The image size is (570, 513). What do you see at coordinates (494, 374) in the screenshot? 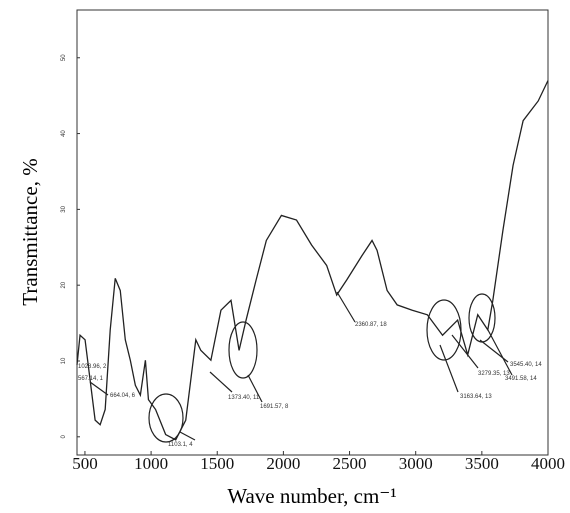
I see `annotation: 3279.35, 13` at bounding box center [494, 374].